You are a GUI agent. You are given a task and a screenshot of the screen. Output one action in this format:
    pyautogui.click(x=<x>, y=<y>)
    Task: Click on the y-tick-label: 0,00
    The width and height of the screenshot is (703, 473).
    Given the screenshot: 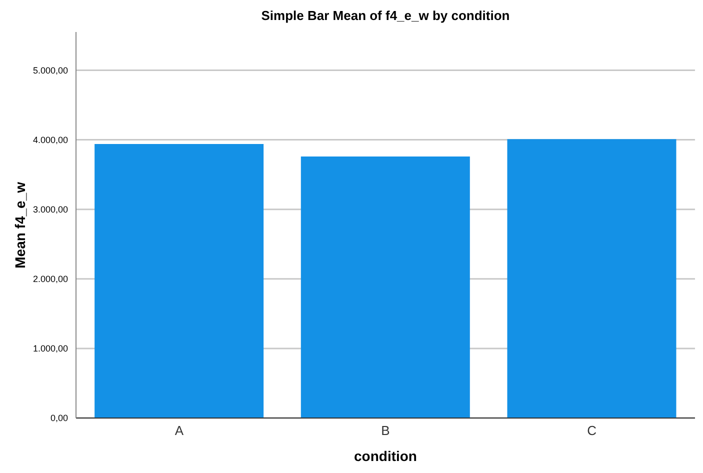 What is the action you would take?
    pyautogui.click(x=59, y=418)
    